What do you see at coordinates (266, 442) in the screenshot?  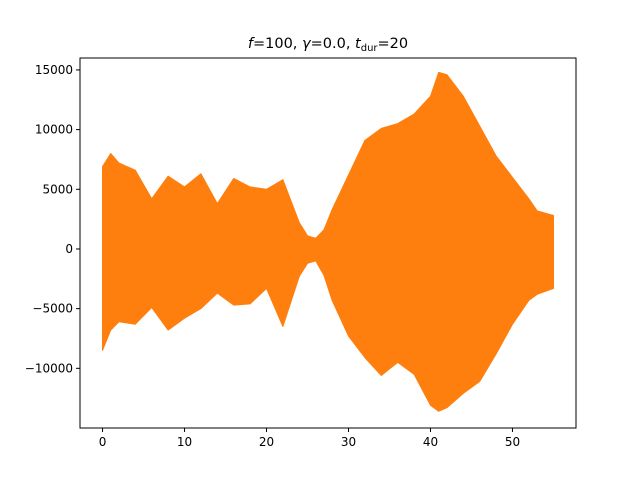 I see `x-tick-label: 20` at bounding box center [266, 442].